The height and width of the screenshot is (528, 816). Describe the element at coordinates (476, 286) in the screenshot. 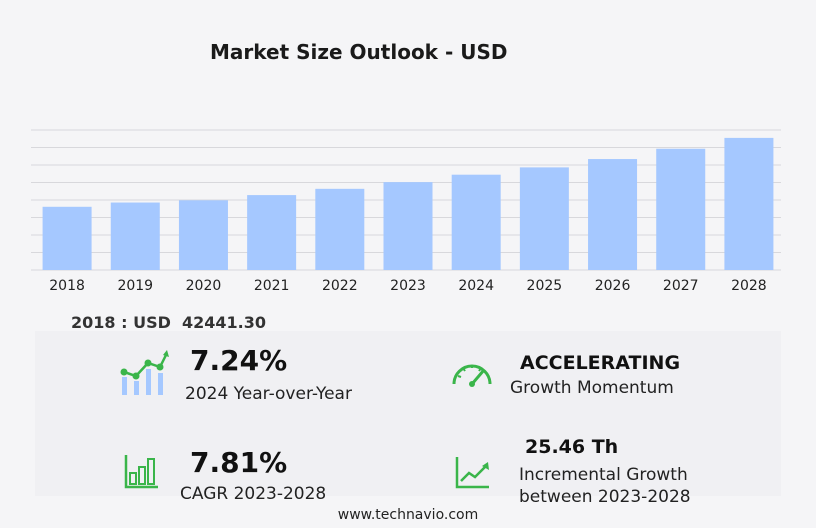

I see `x-tick-label: 2024` at that location.